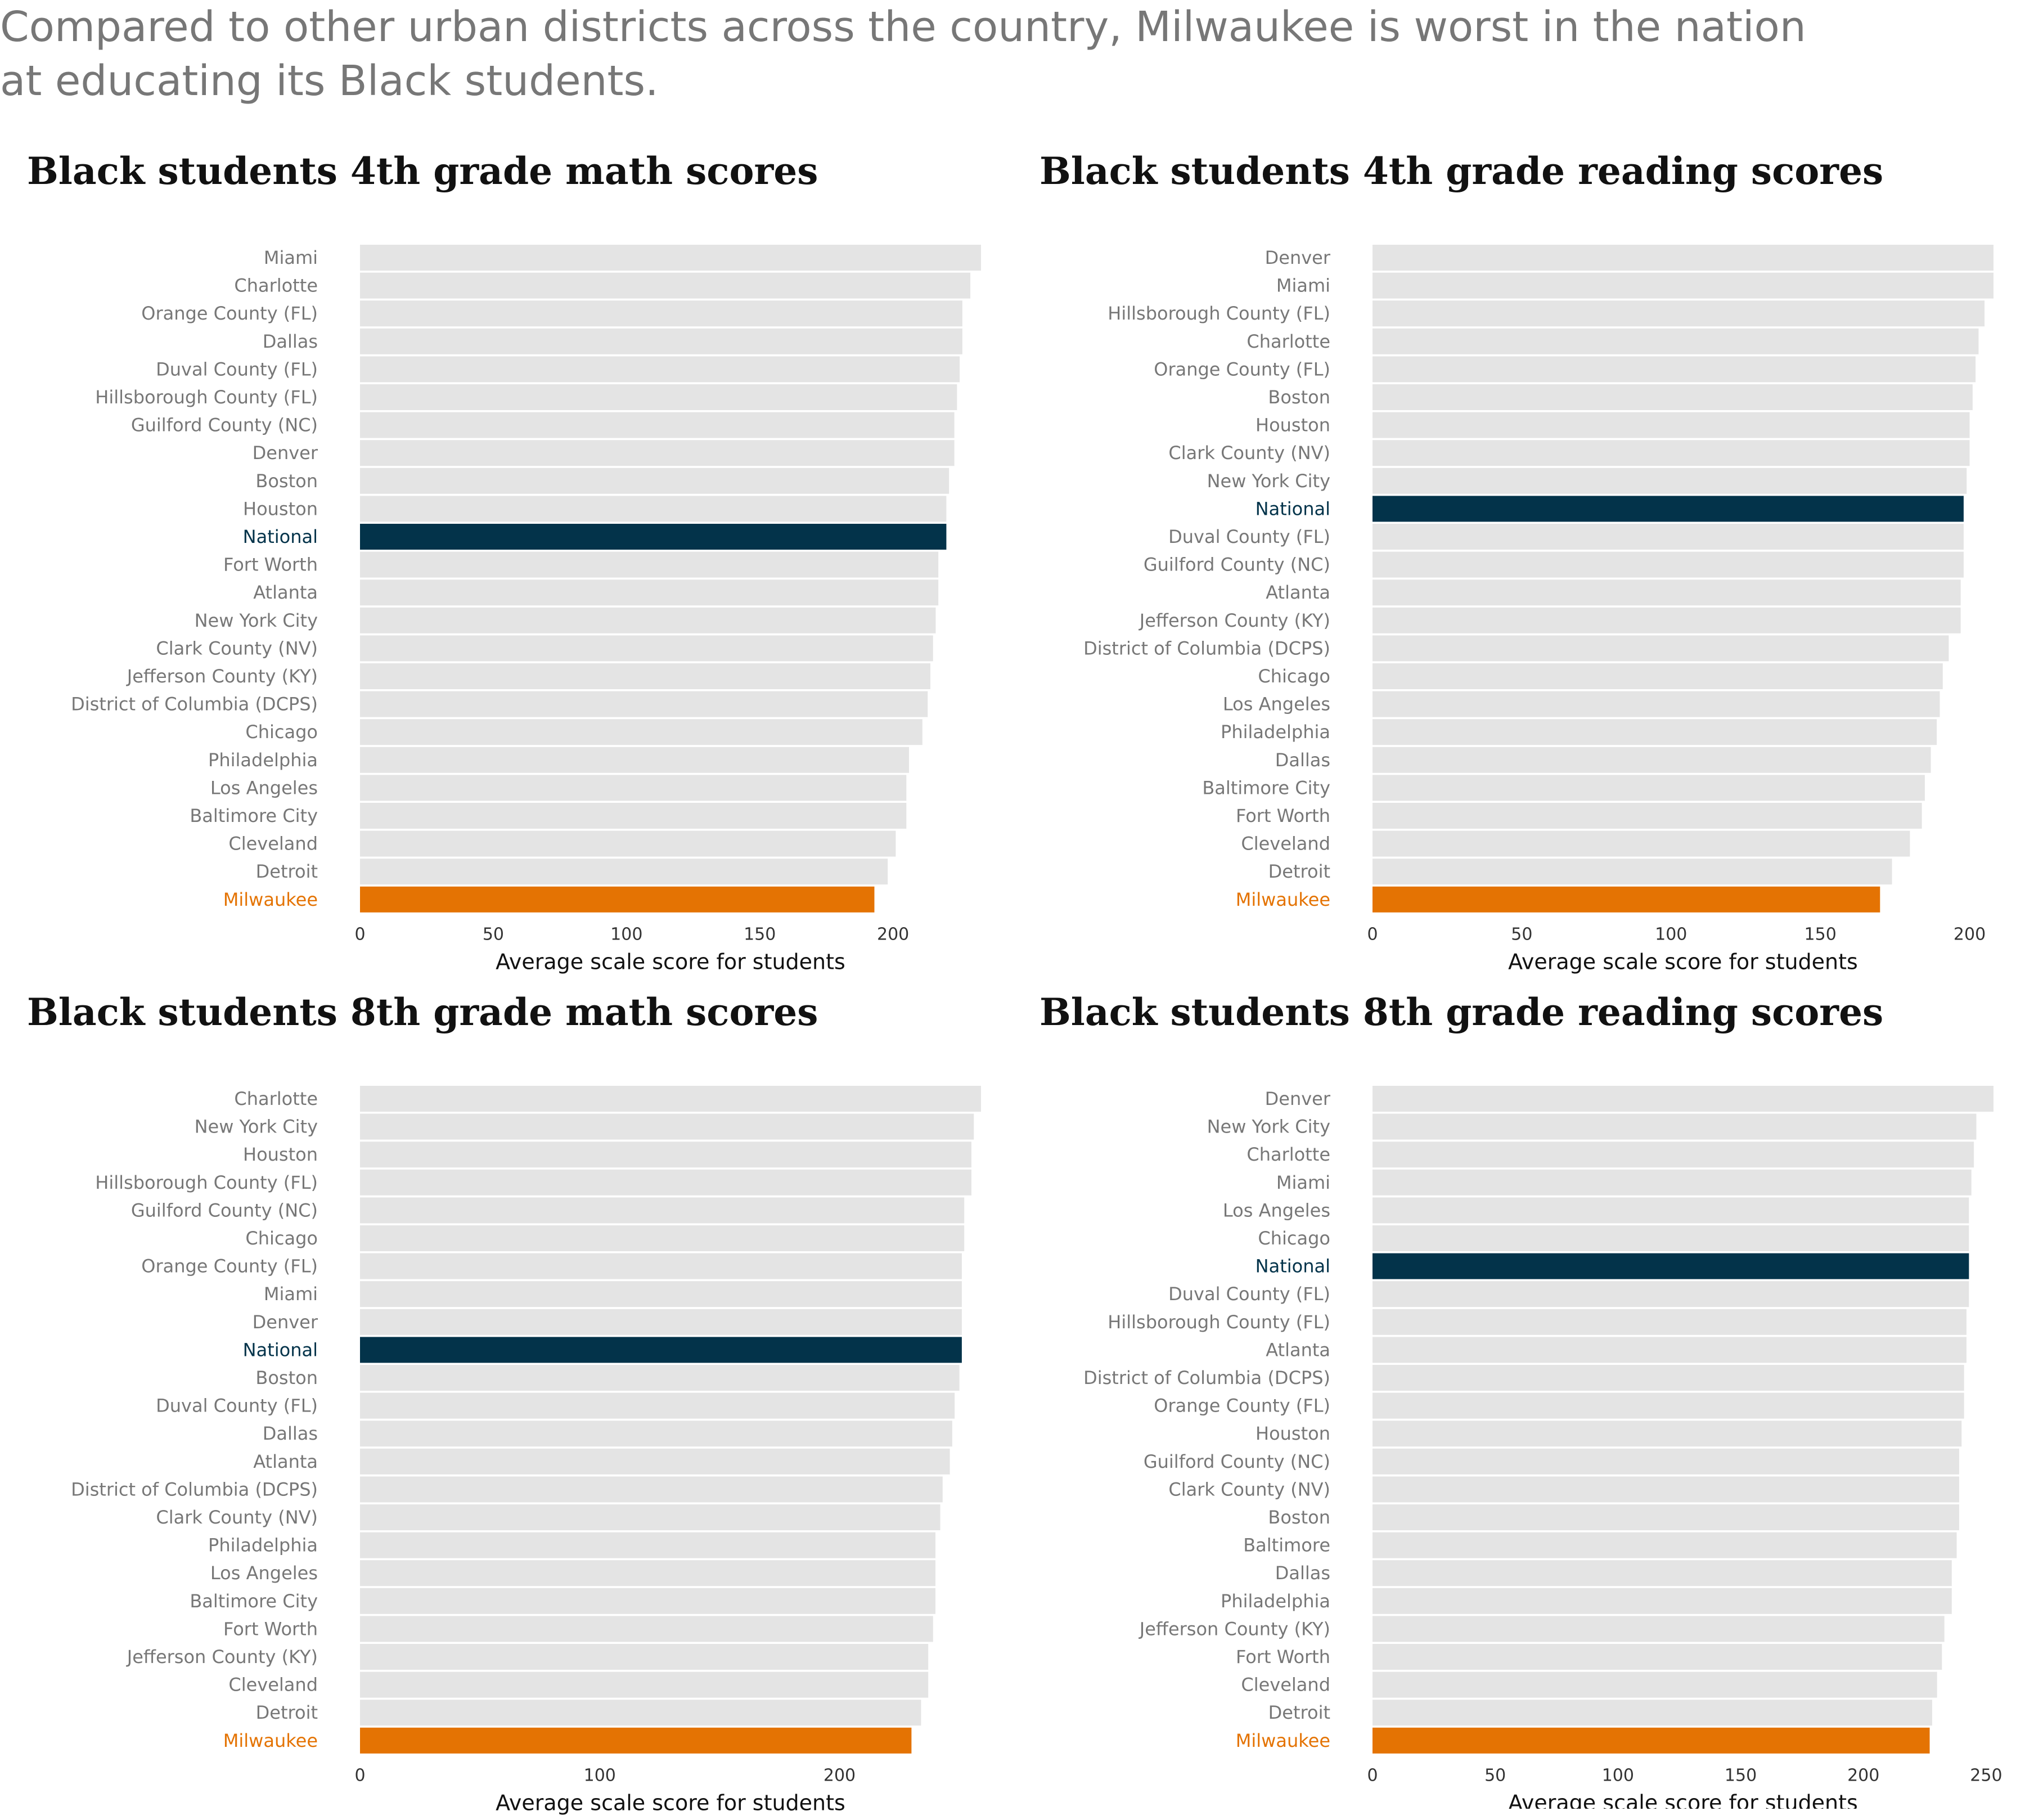 This screenshot has height=1820, width=2025. What do you see at coordinates (650, 1517) in the screenshot?
I see `bar-clark-county-nv` at bounding box center [650, 1517].